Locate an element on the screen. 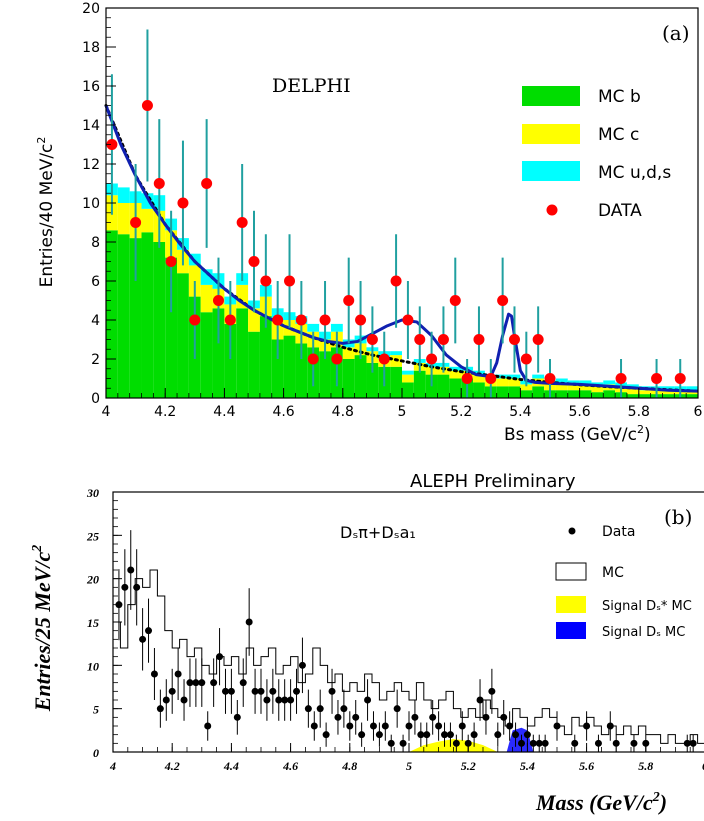  x-tick-label: 5.2 is located at coordinates (461, 412).